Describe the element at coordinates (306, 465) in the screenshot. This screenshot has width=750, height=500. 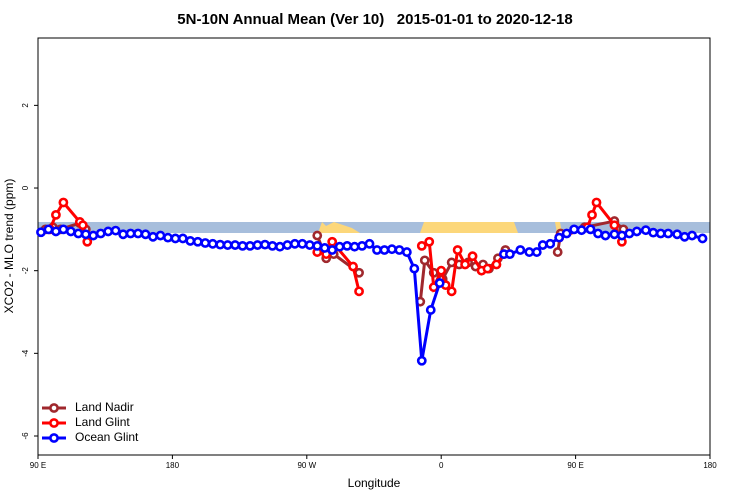
I see `x-tick-label: 90 W` at that location.